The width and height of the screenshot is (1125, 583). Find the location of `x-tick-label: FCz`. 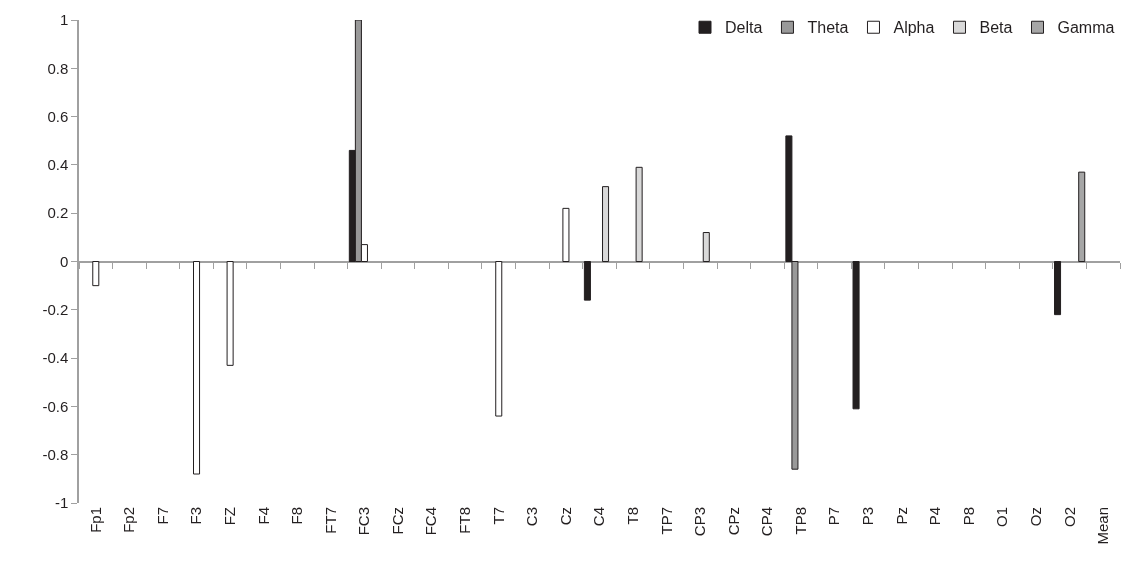

x-tick-label: FCz is located at coordinates (397, 521).